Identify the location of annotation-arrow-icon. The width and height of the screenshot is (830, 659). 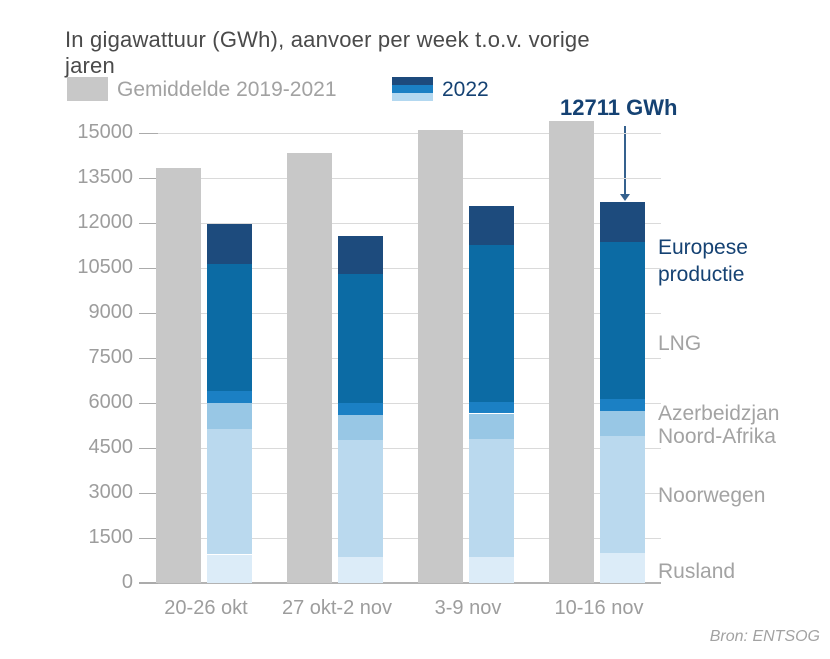
(625, 164).